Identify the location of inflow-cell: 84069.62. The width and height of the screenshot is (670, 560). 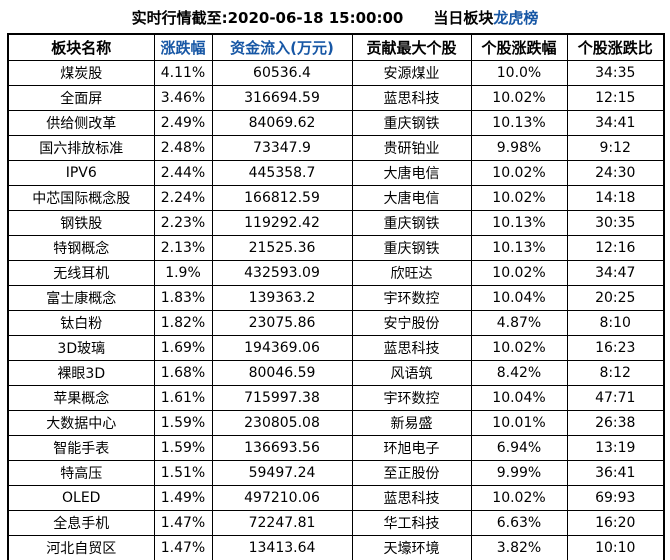
(282, 123).